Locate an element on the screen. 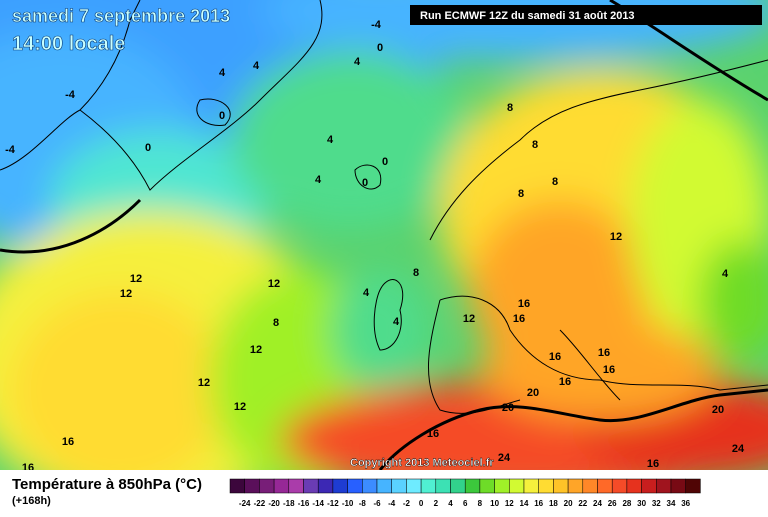 Image resolution: width=768 pixels, height=517 pixels. scale-label: -4 is located at coordinates (392, 503).